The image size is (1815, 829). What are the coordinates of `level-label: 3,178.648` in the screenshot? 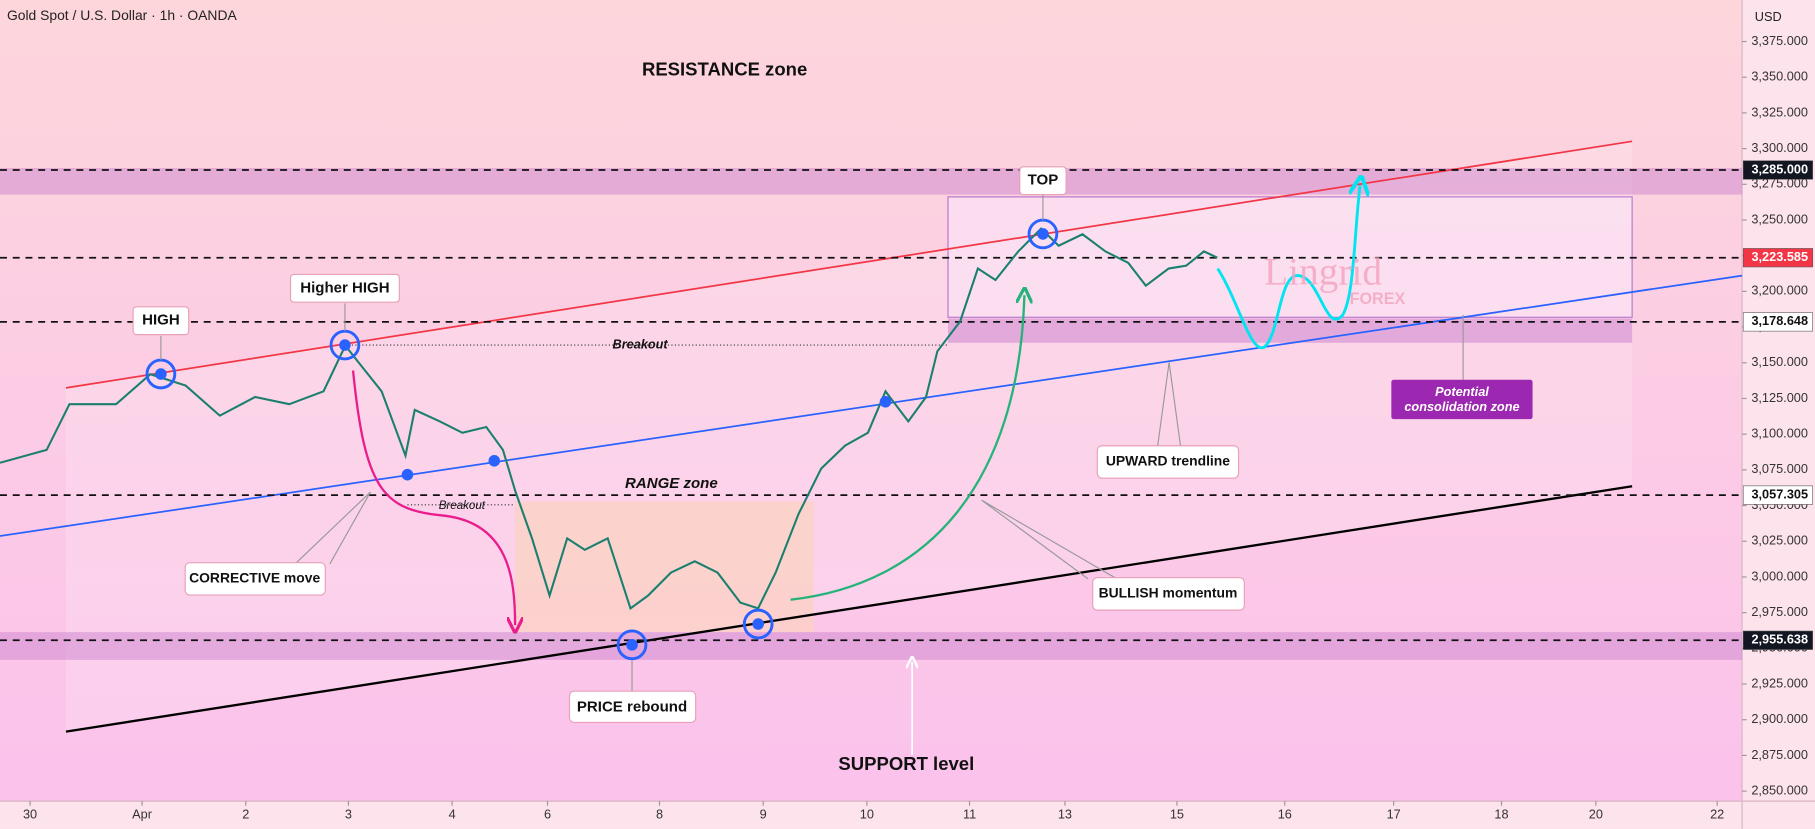 It's located at (1779, 320).